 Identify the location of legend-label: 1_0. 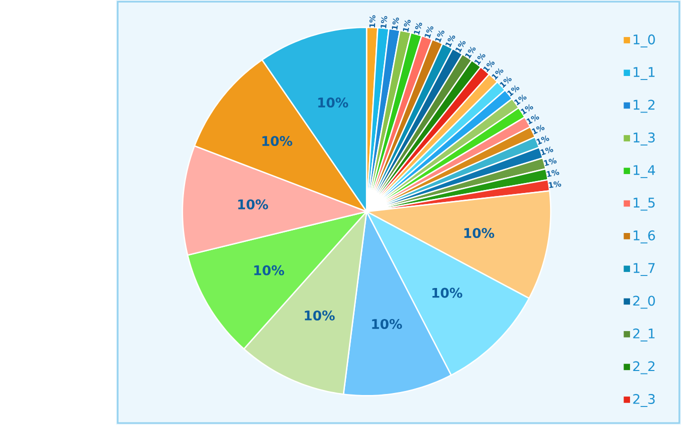
(644, 41).